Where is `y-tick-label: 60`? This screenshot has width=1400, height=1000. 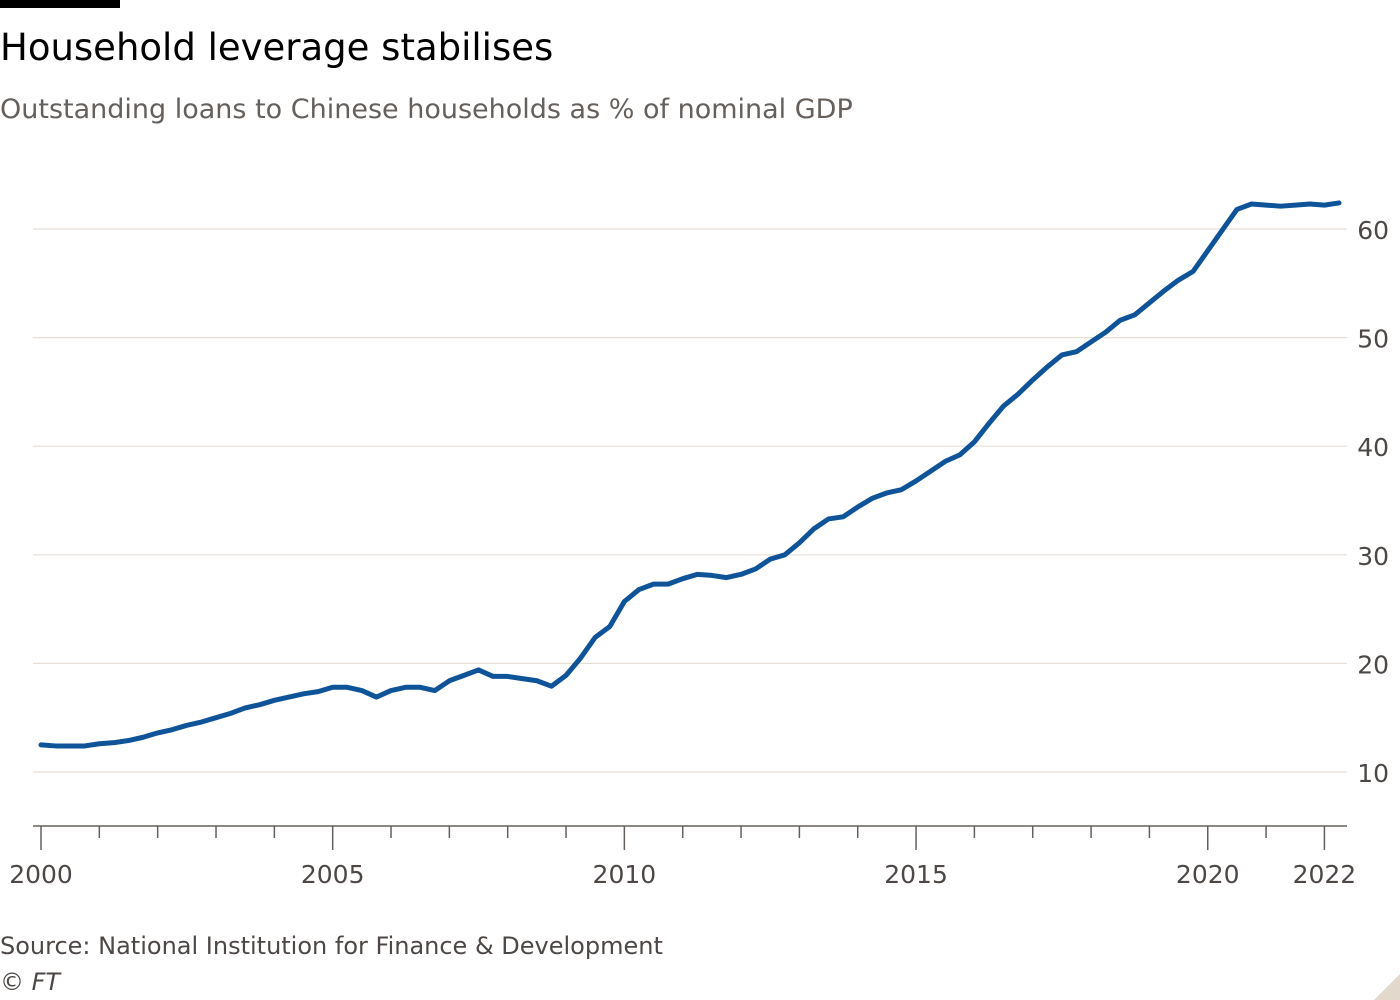 y-tick-label: 60 is located at coordinates (1373, 230).